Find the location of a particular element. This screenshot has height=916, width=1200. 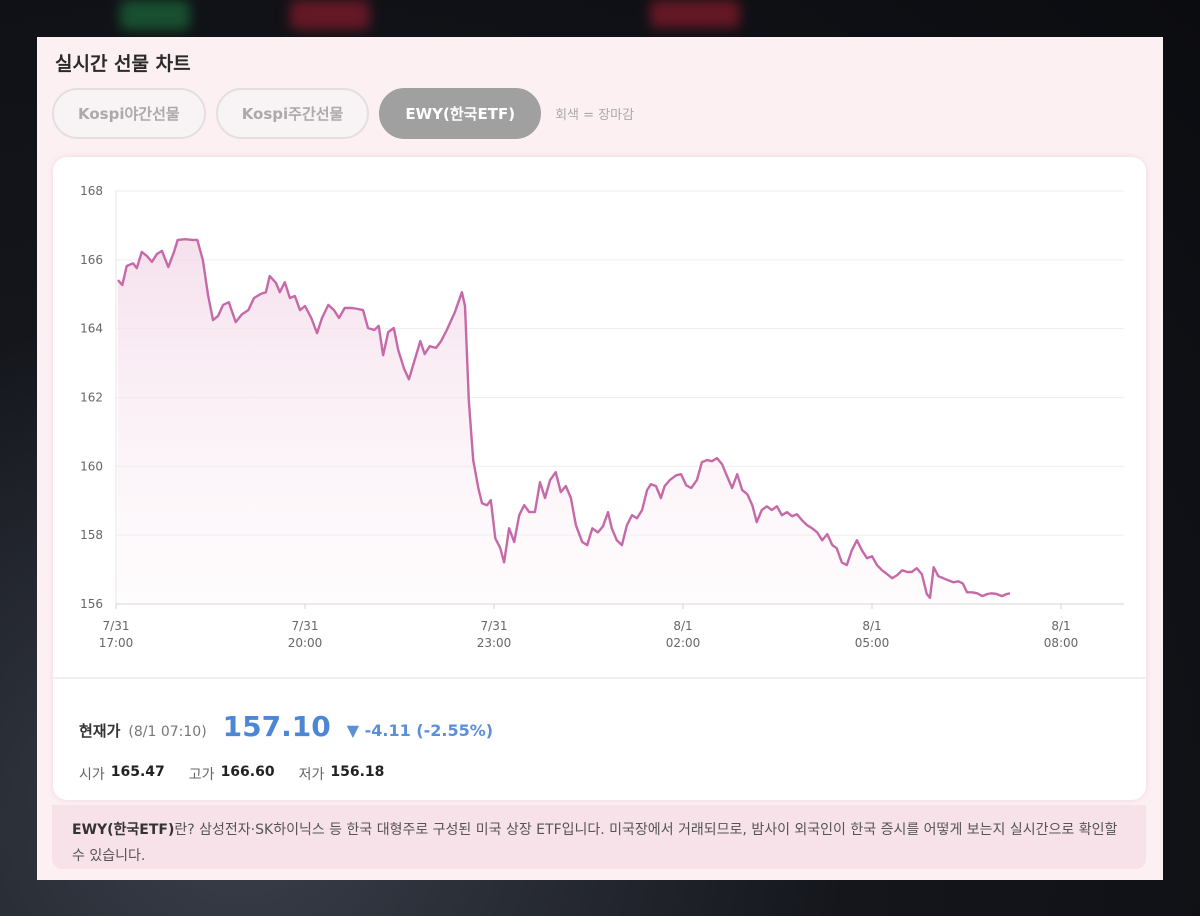

y-tick-label: 156 is located at coordinates (91, 604).